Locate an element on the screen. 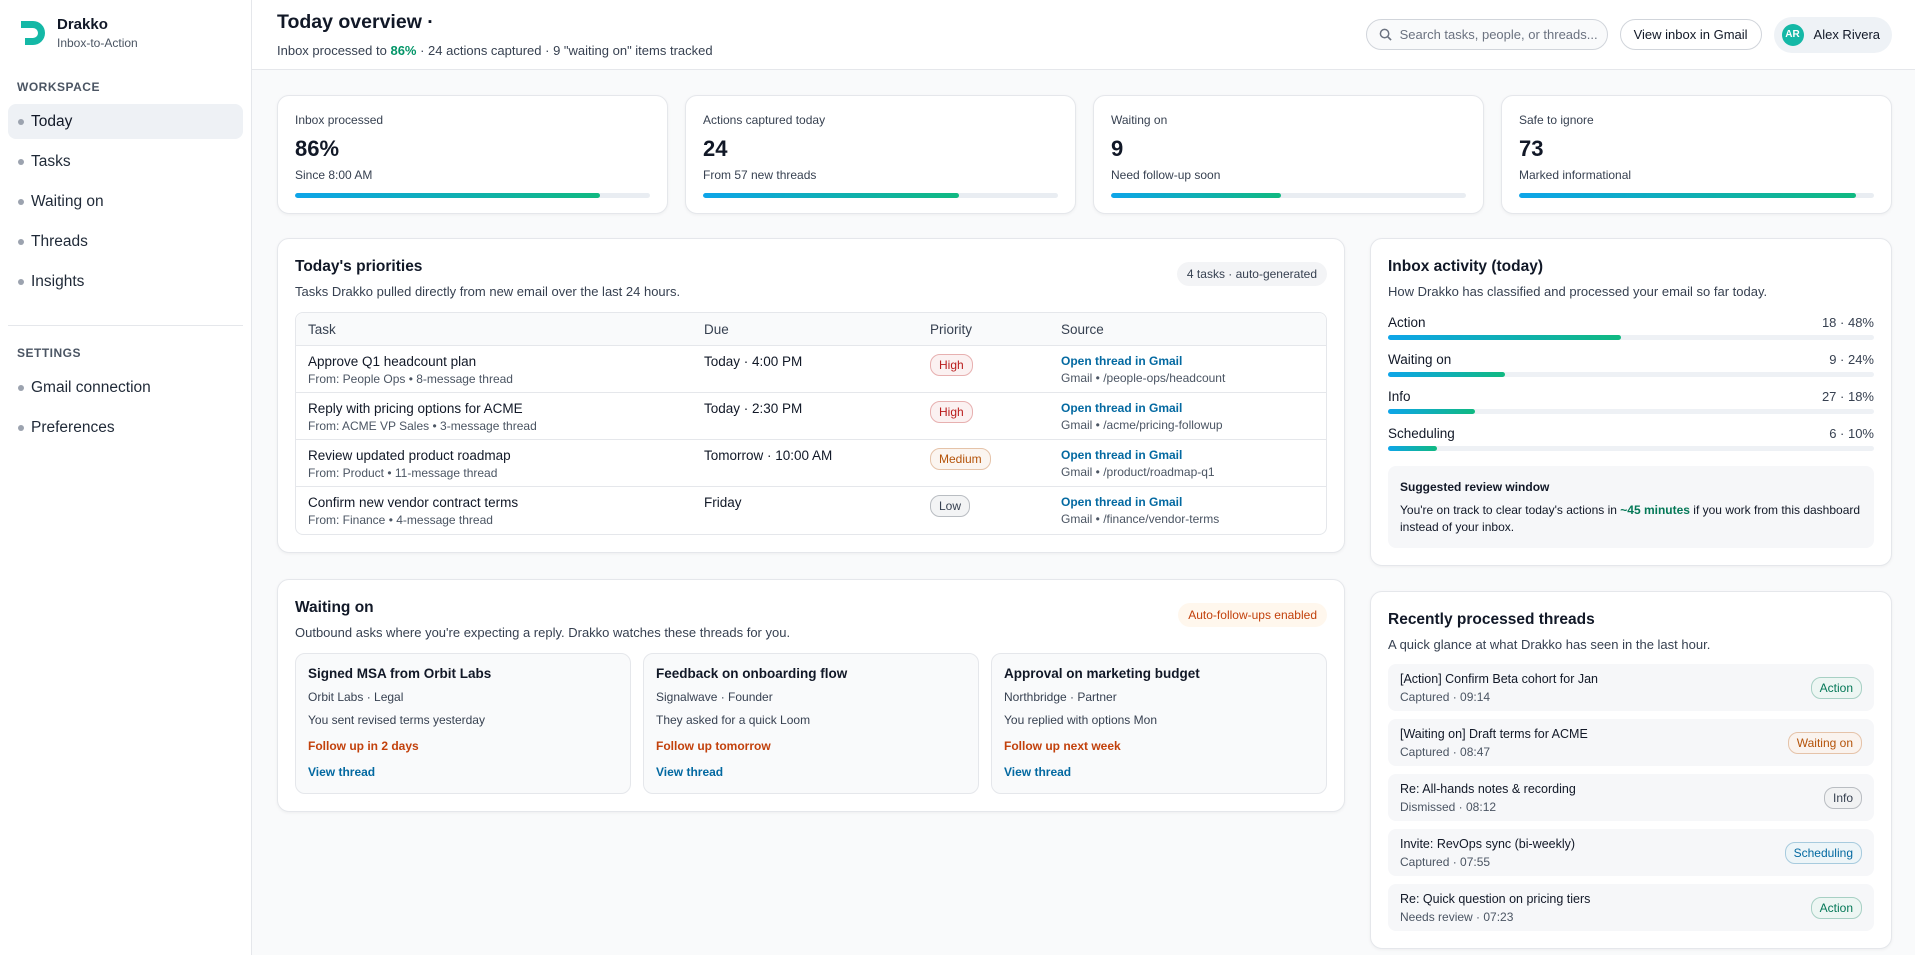  activity-labels: Waiting on 9 · 24% is located at coordinates (1631, 359).